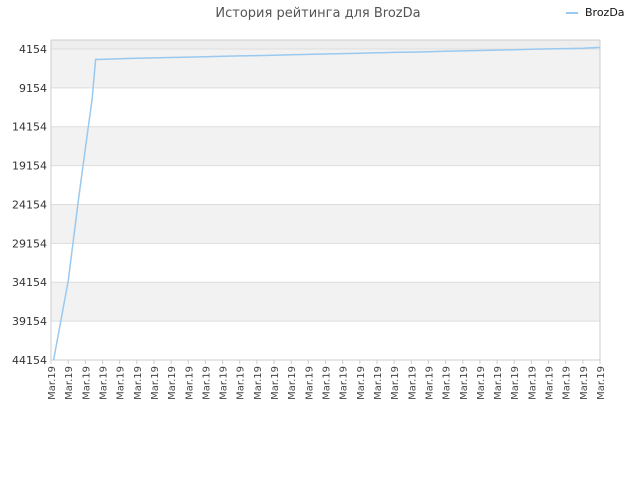 The height and width of the screenshot is (480, 640). I want to click on y-tick-label: 19154, so click(29, 166).